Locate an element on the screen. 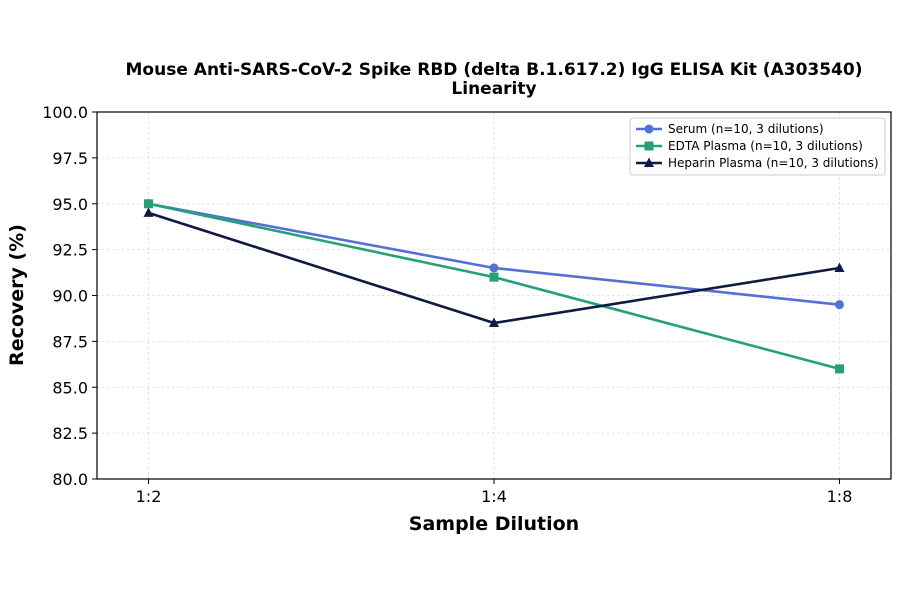  y-tick-label: 80.0 is located at coordinates (70, 479).